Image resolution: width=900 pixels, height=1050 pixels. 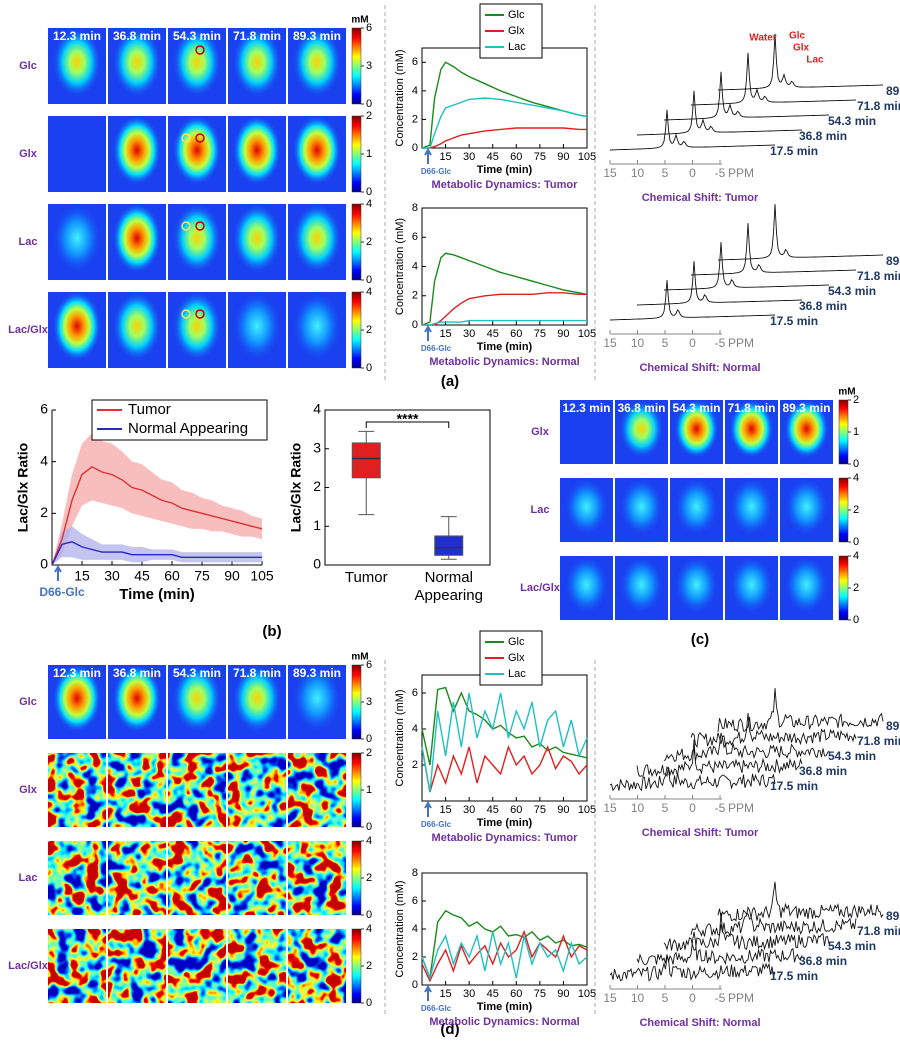 I want to click on injection-label: D66-Glc, so click(x=436, y=171).